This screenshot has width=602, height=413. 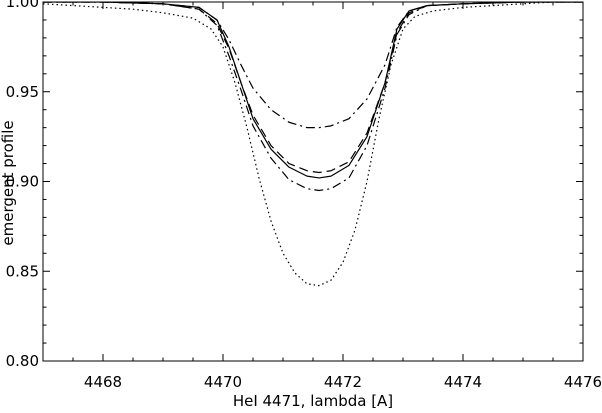 What do you see at coordinates (223, 382) in the screenshot?
I see `x-tick-label: 4470` at bounding box center [223, 382].